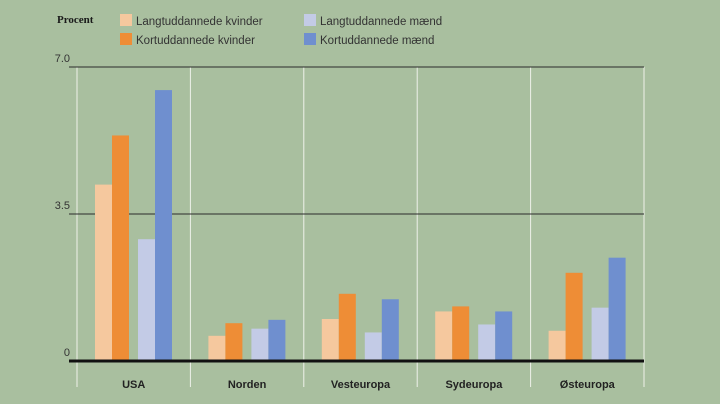  I want to click on legend-label: Kortuddannede mænd, so click(377, 41).